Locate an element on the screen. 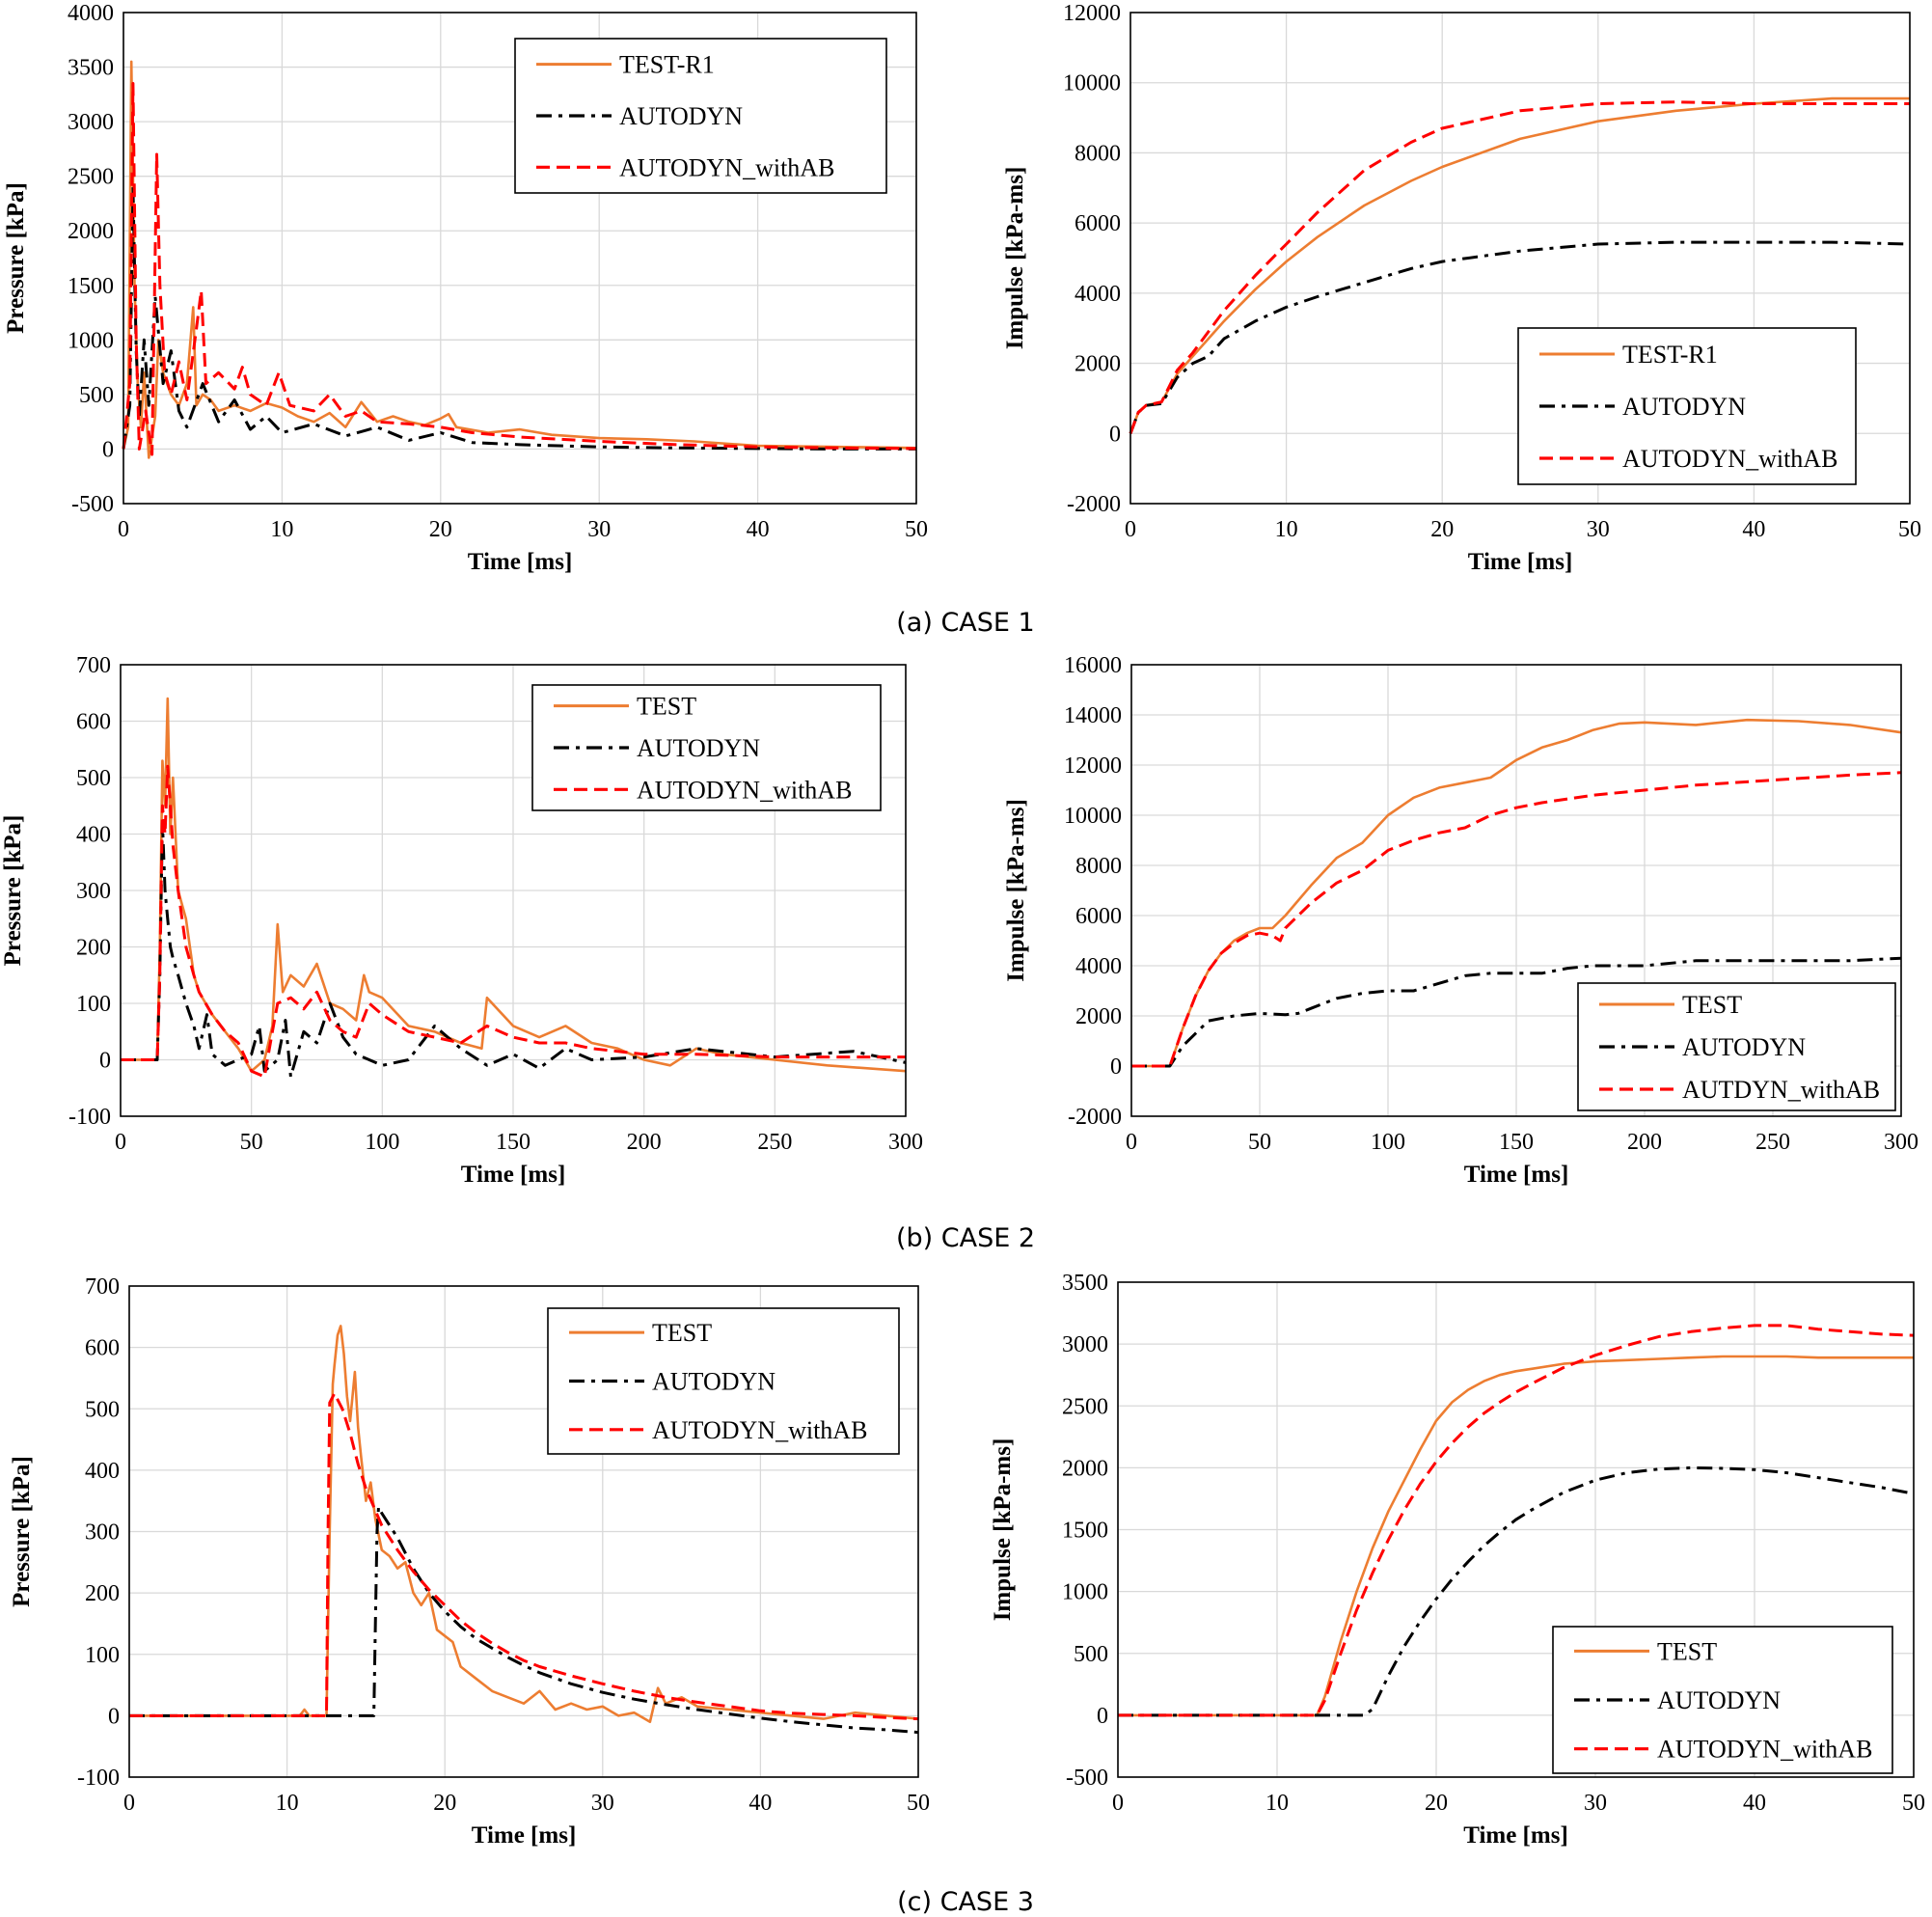 The width and height of the screenshot is (1932, 1917). legend: TEST-R1 AUTODYN AUTODYN_withAB is located at coordinates (700, 116).